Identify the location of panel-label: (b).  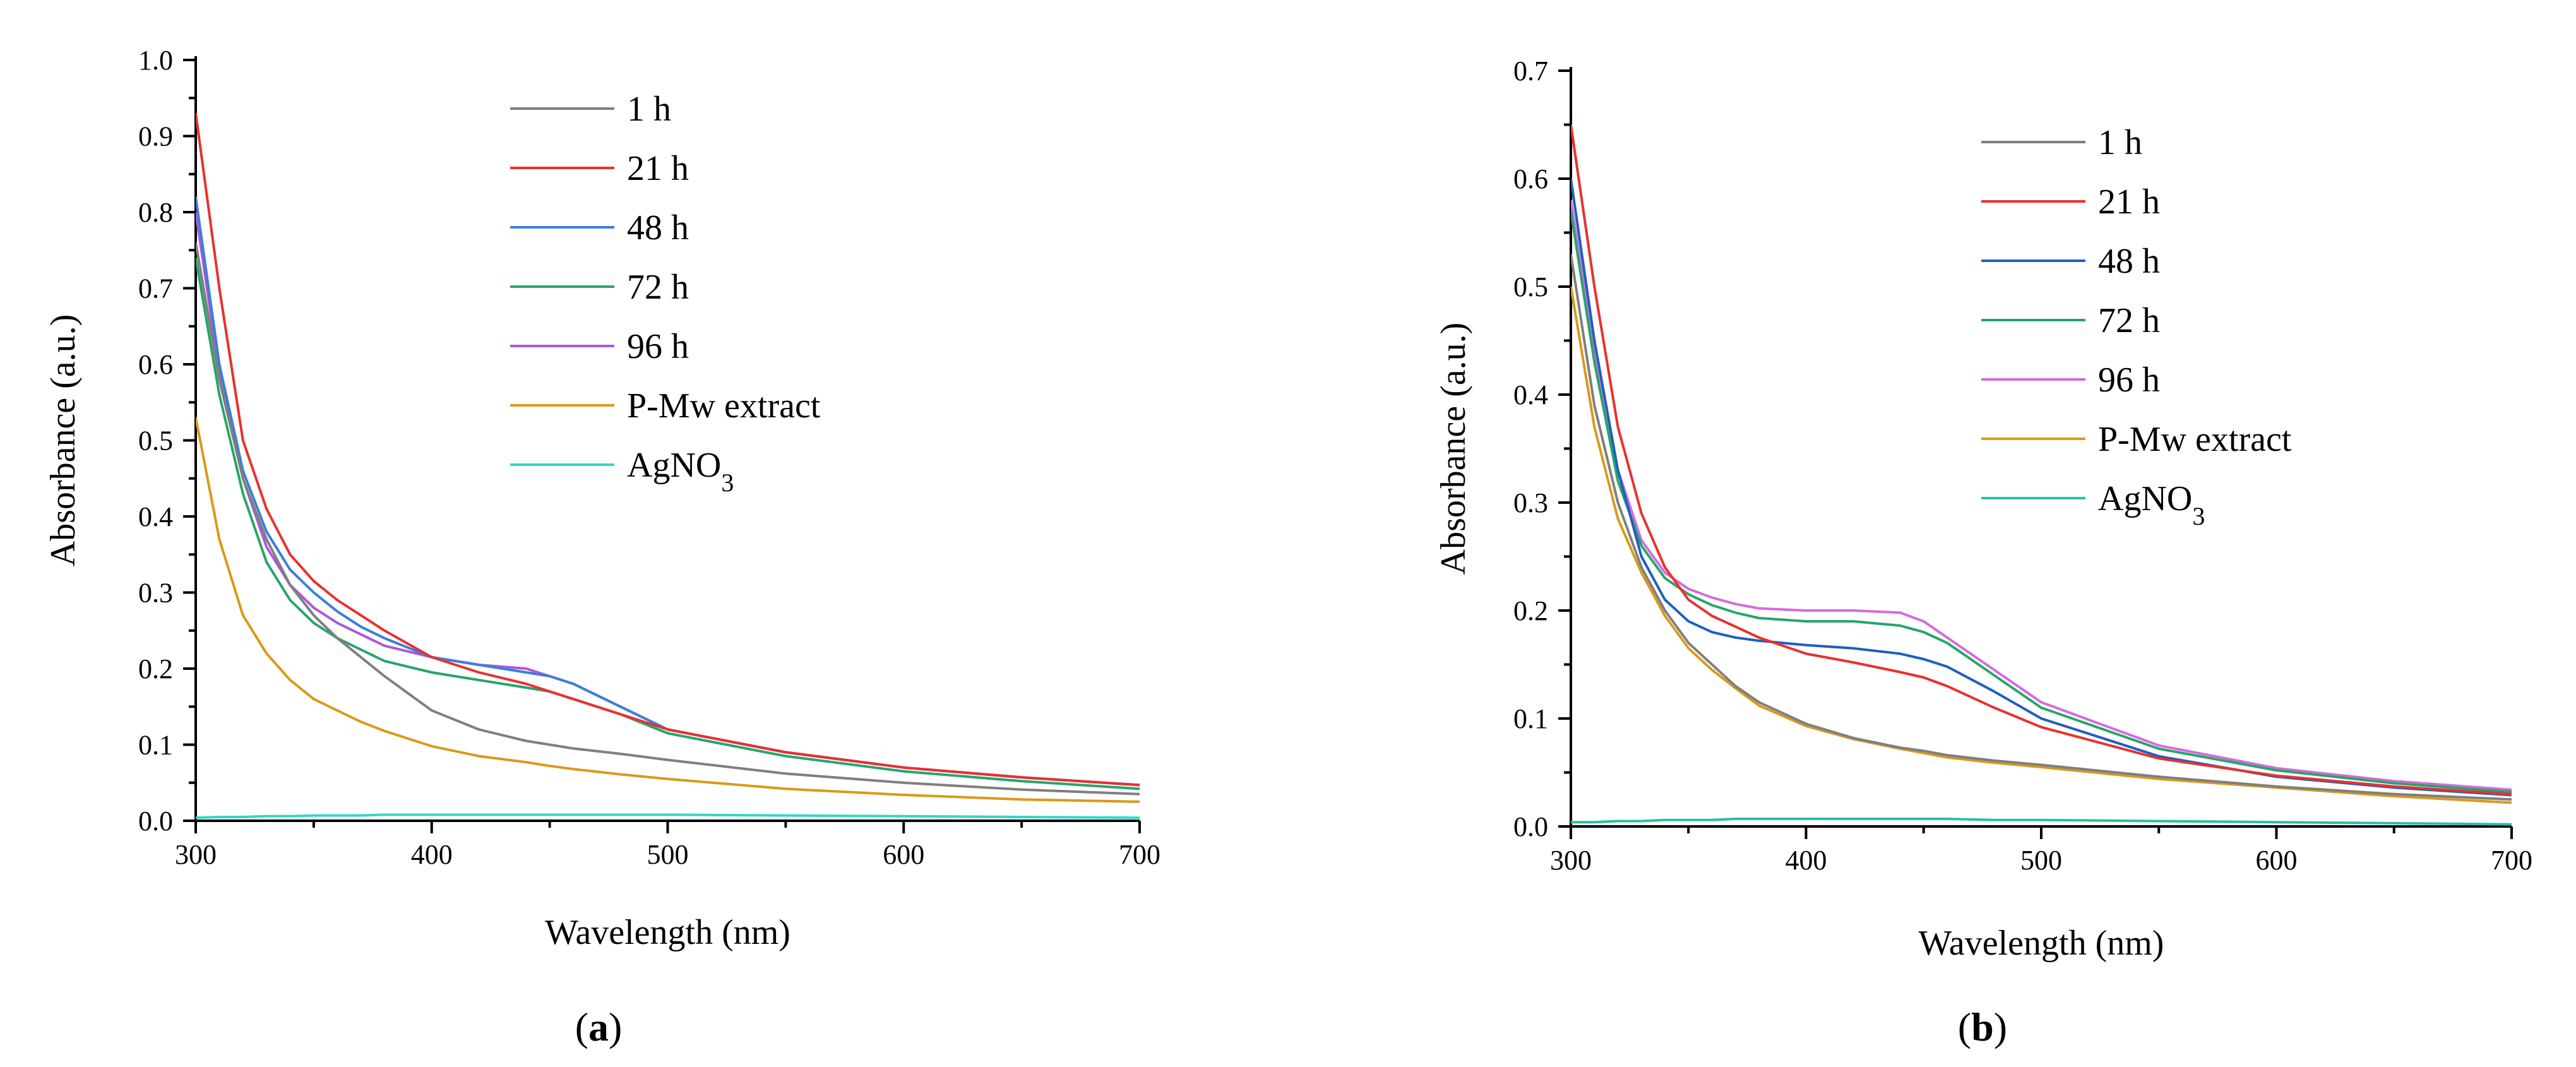
(1982, 1026).